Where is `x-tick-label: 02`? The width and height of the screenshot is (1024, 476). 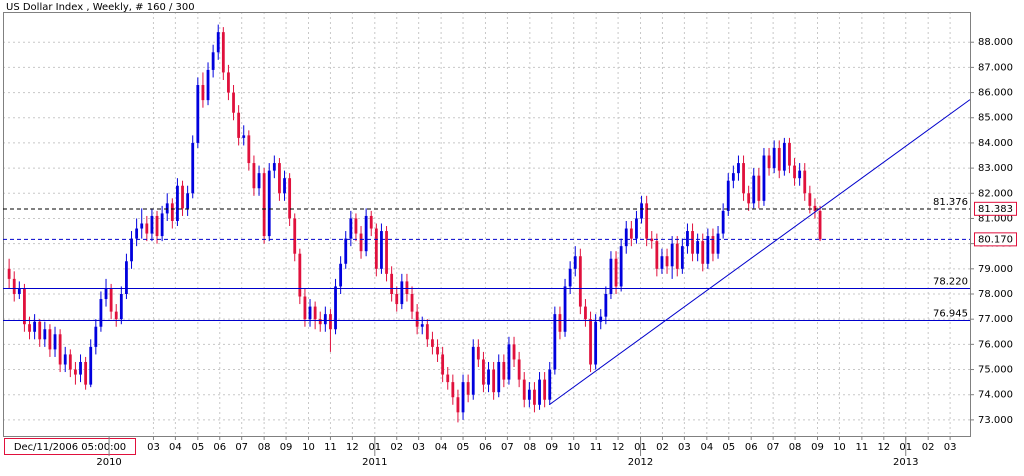 x-tick-label: 02 is located at coordinates (662, 447).